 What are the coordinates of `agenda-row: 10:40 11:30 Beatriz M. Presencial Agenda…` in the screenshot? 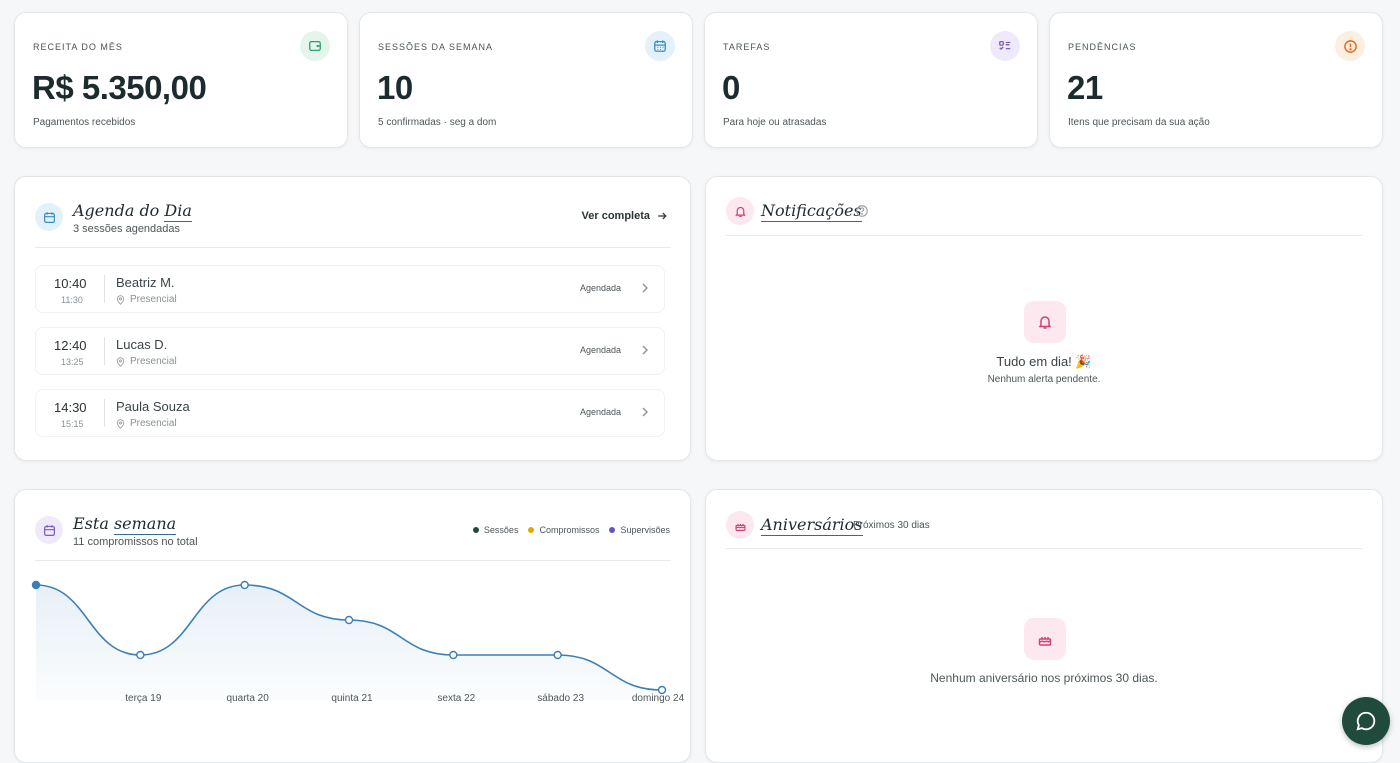 It's located at (350, 289).